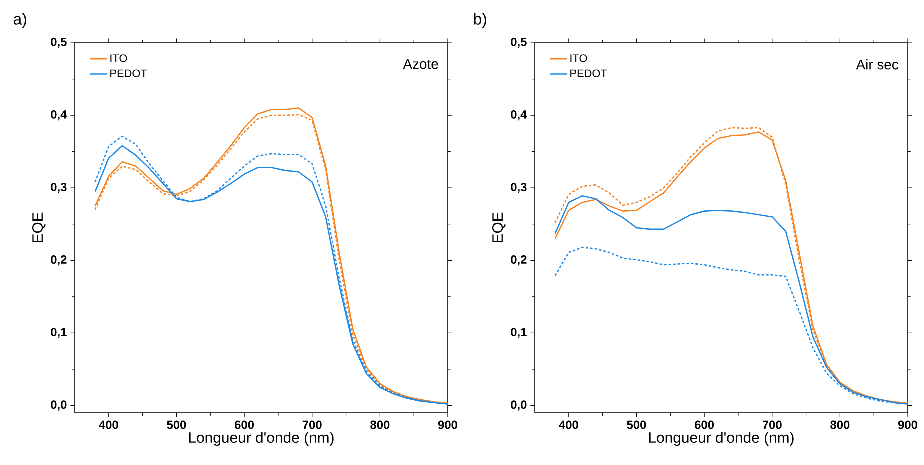 The image size is (924, 465). I want to click on chart-title: a), so click(20, 20).